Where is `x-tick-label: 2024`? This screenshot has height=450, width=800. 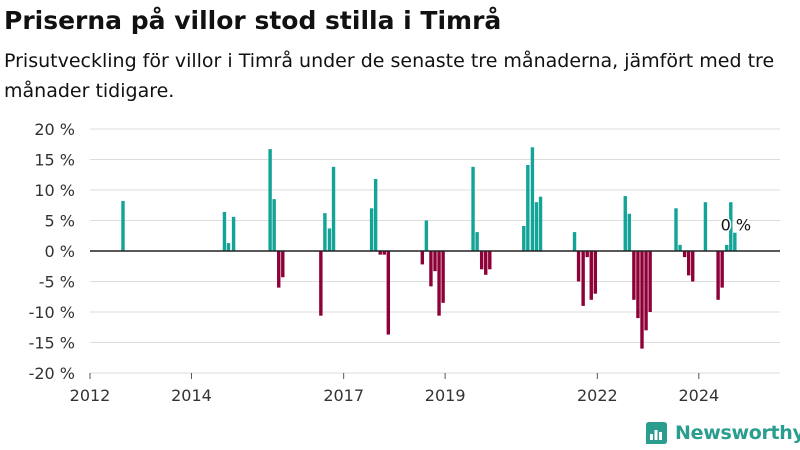
x-tick-label: 2024 is located at coordinates (698, 395).